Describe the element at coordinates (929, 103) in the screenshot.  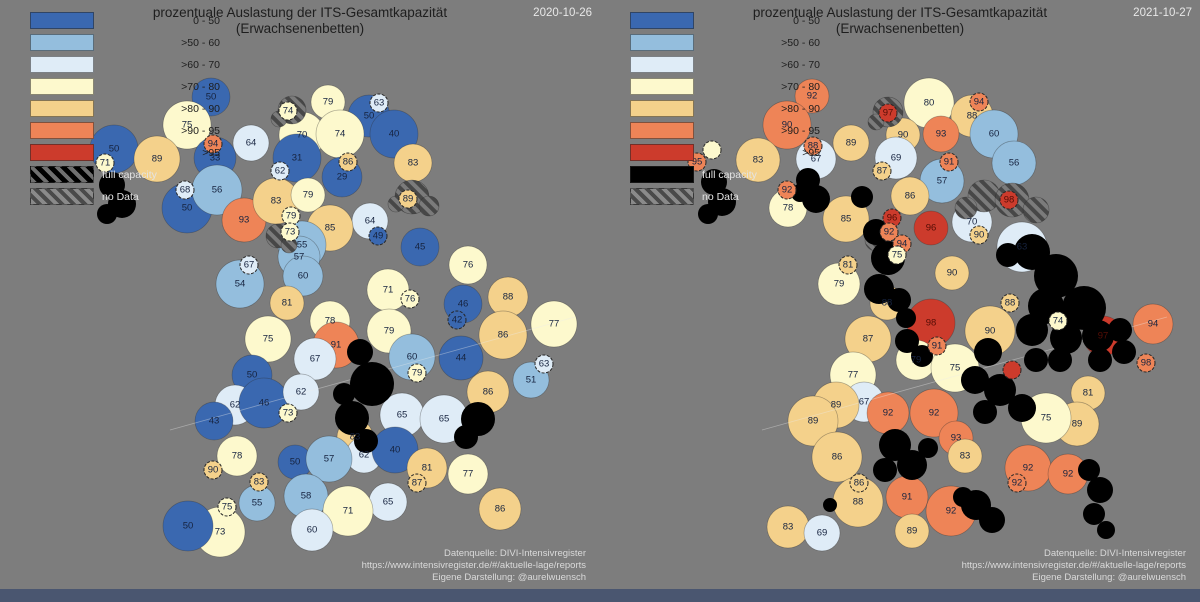
I see `district-value: 80` at that location.